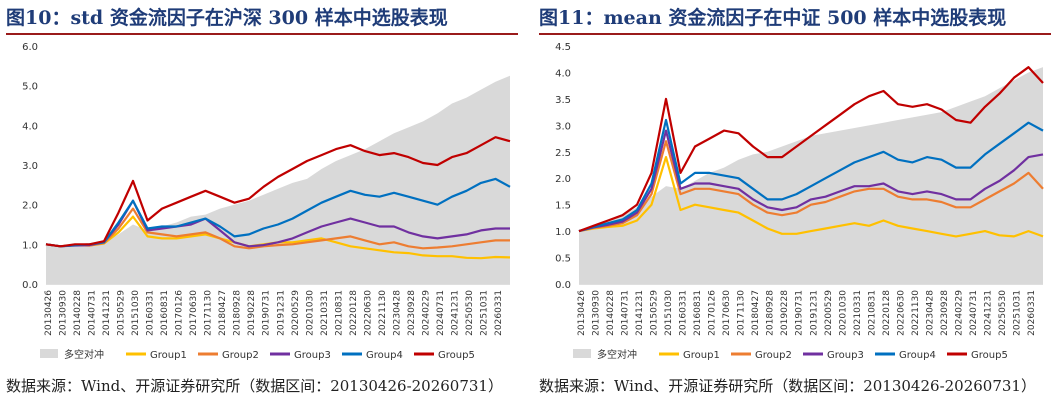 This screenshot has height=406, width=1057. I want to click on x-tick-label: 20220128, so click(354, 313).